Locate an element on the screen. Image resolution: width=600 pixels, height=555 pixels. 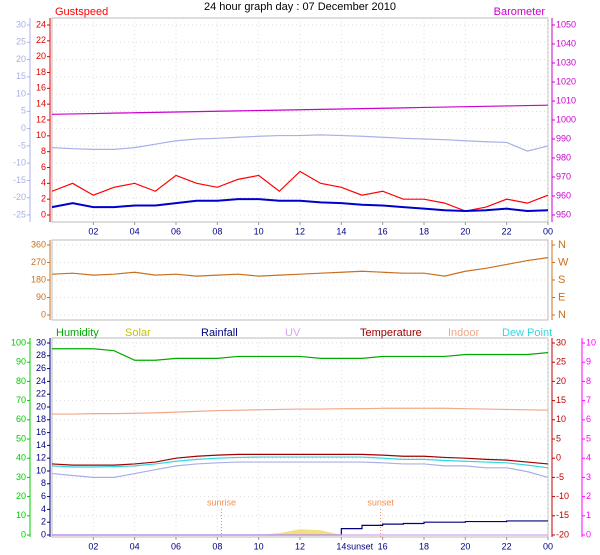
x-tick-label: 04 is located at coordinates (135, 546).